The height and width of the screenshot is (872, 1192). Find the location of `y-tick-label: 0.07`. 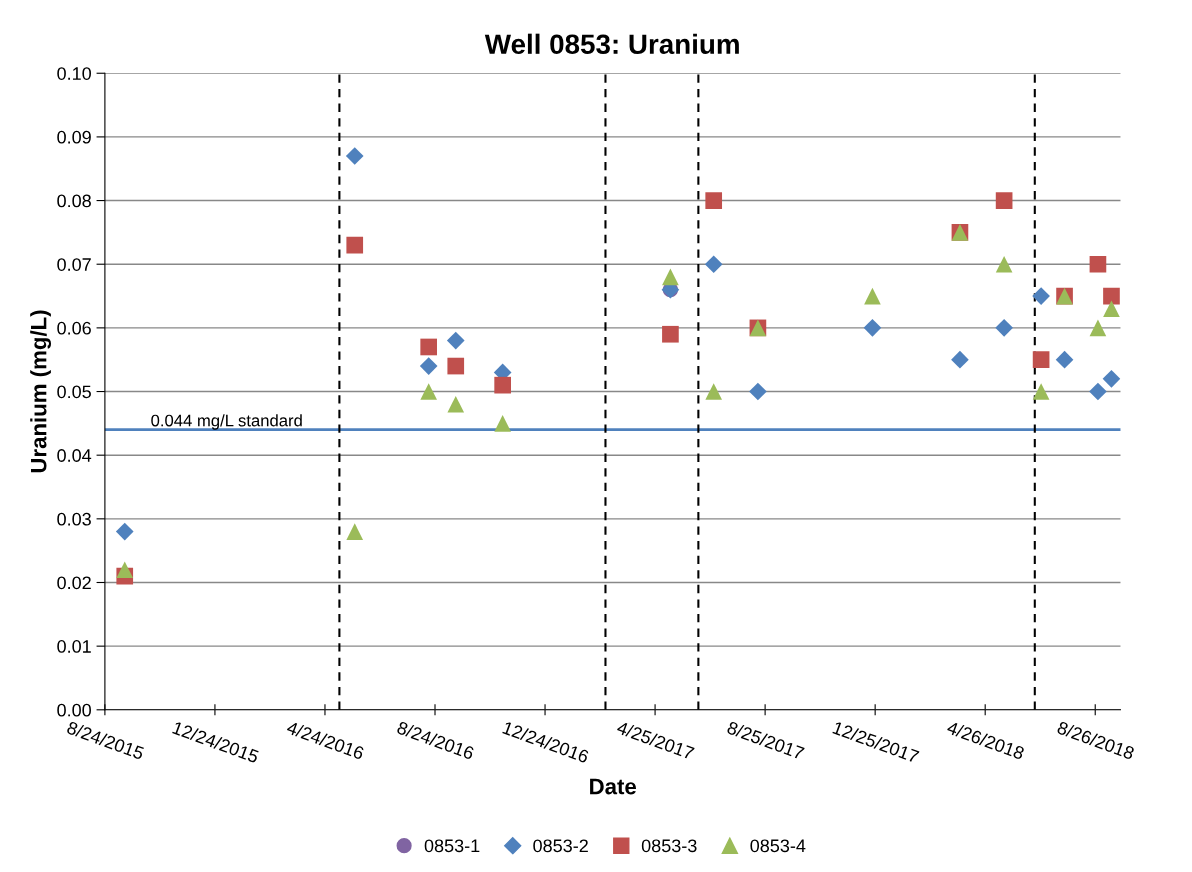

y-tick-label: 0.07 is located at coordinates (74, 264).